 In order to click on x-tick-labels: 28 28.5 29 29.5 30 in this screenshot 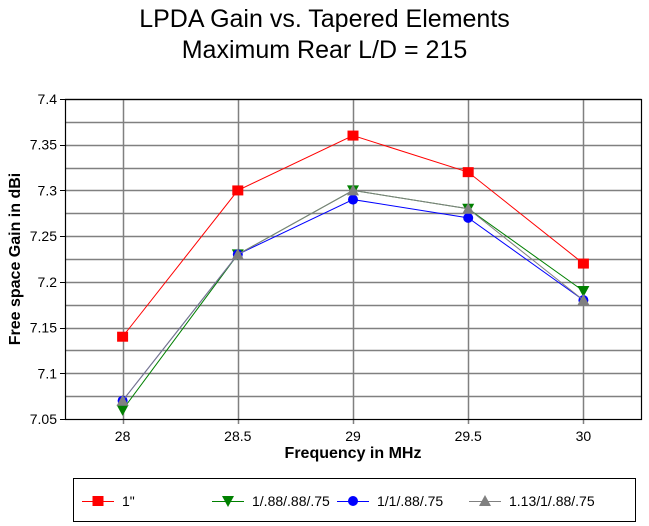, I will do `click(353, 436)`.